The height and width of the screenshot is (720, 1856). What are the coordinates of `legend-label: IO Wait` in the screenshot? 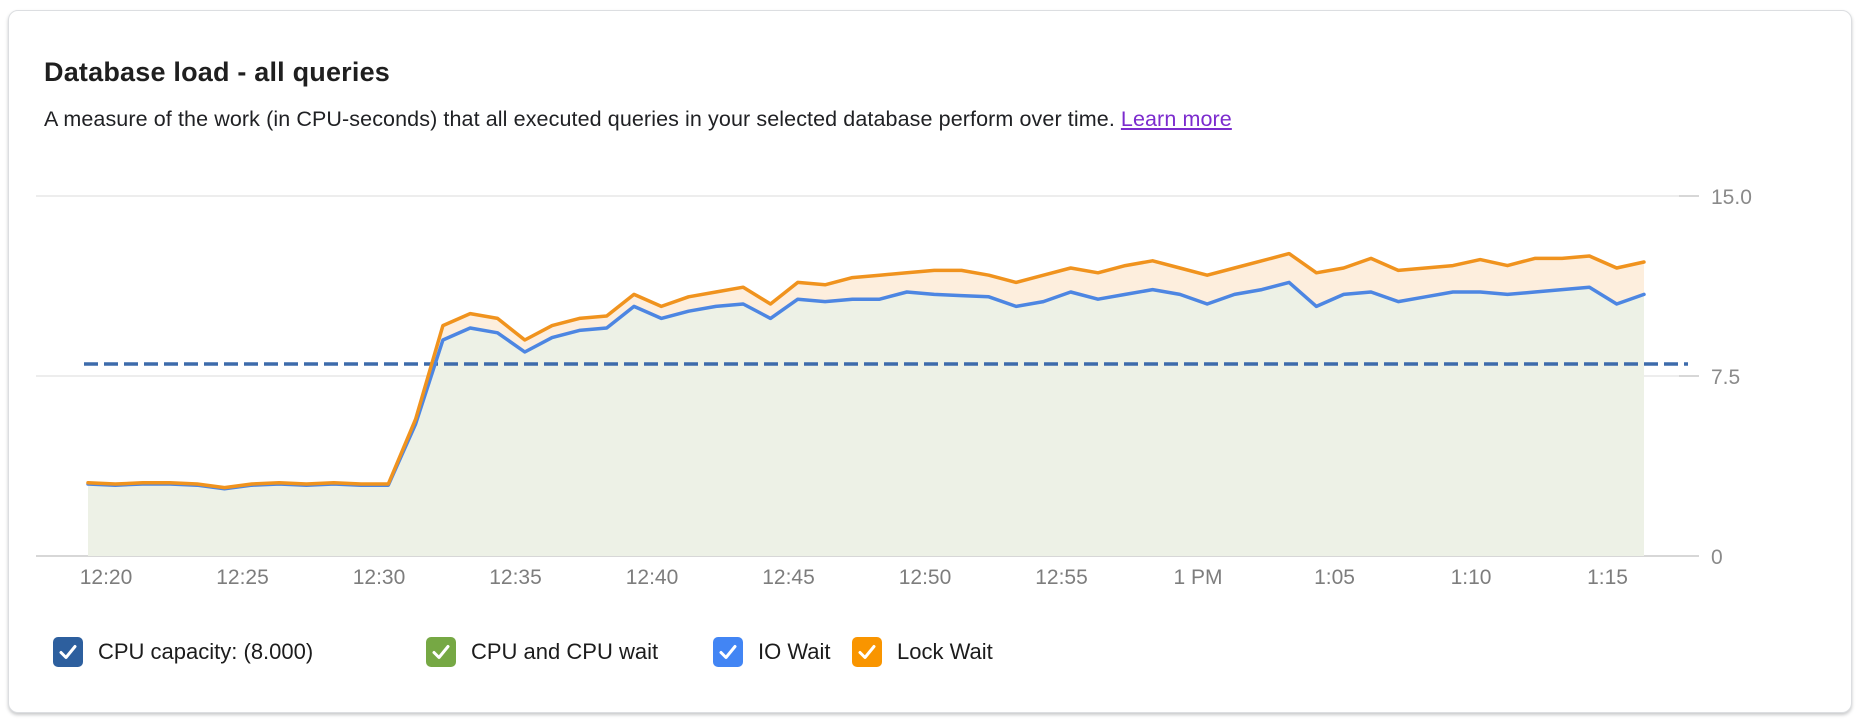 It's located at (794, 651).